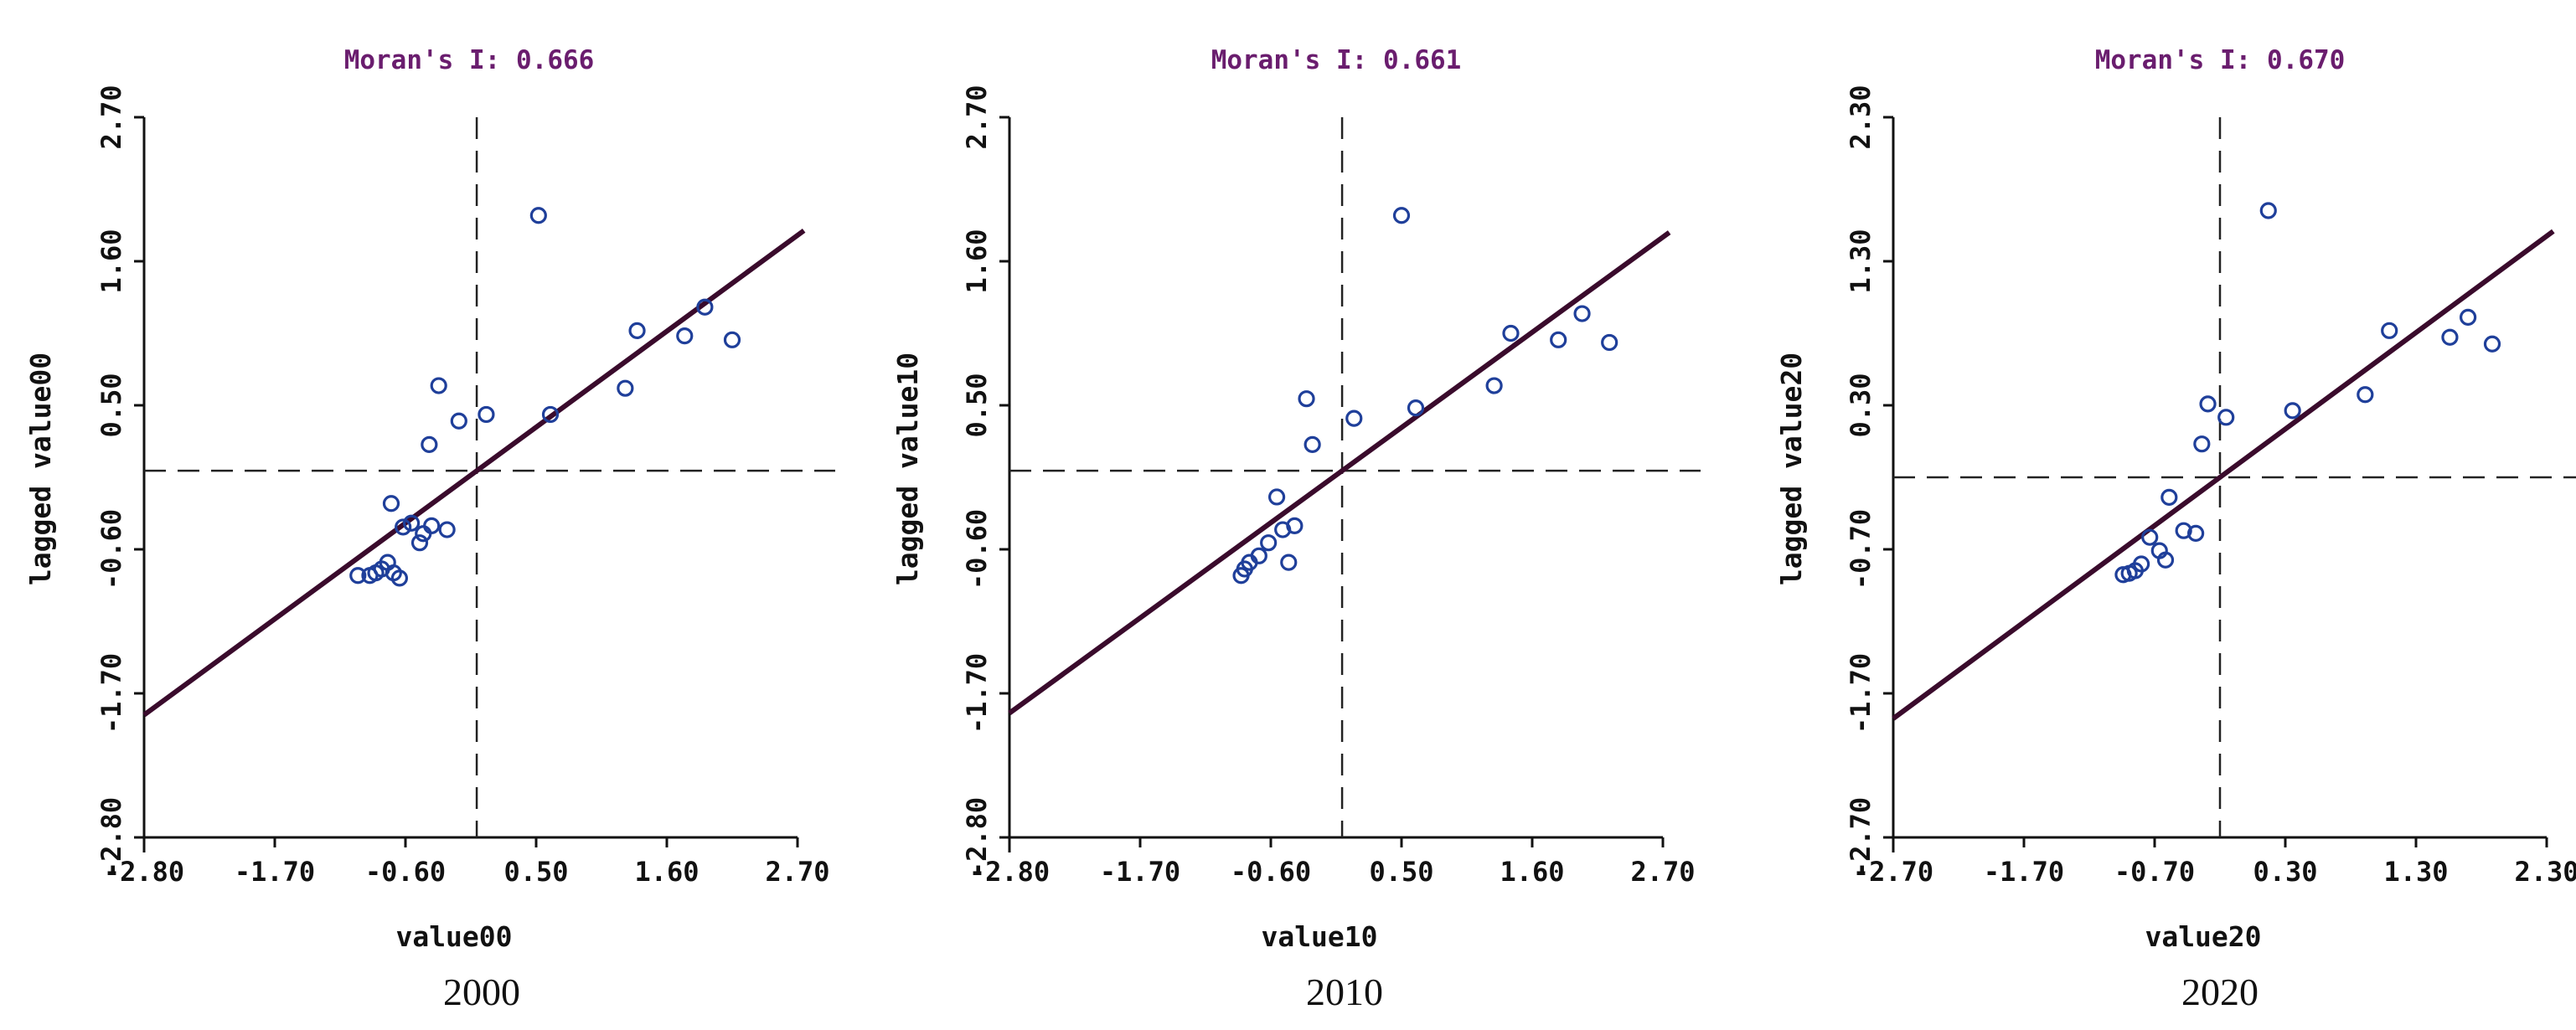 The width and height of the screenshot is (2576, 1030). Describe the element at coordinates (2154, 872) in the screenshot. I see `x-tick-label: -0.70` at that location.